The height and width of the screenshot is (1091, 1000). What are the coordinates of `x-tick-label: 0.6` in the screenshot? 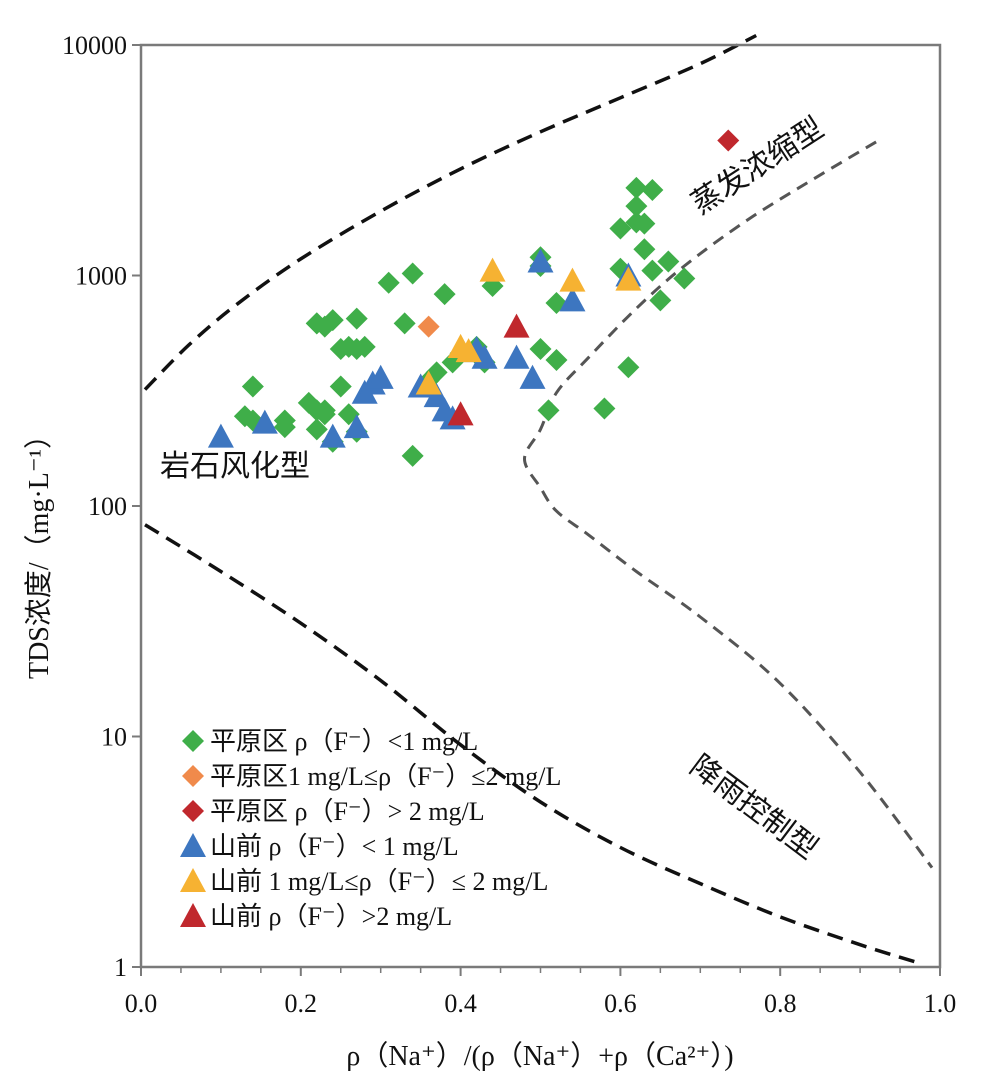 It's located at (620, 1003).